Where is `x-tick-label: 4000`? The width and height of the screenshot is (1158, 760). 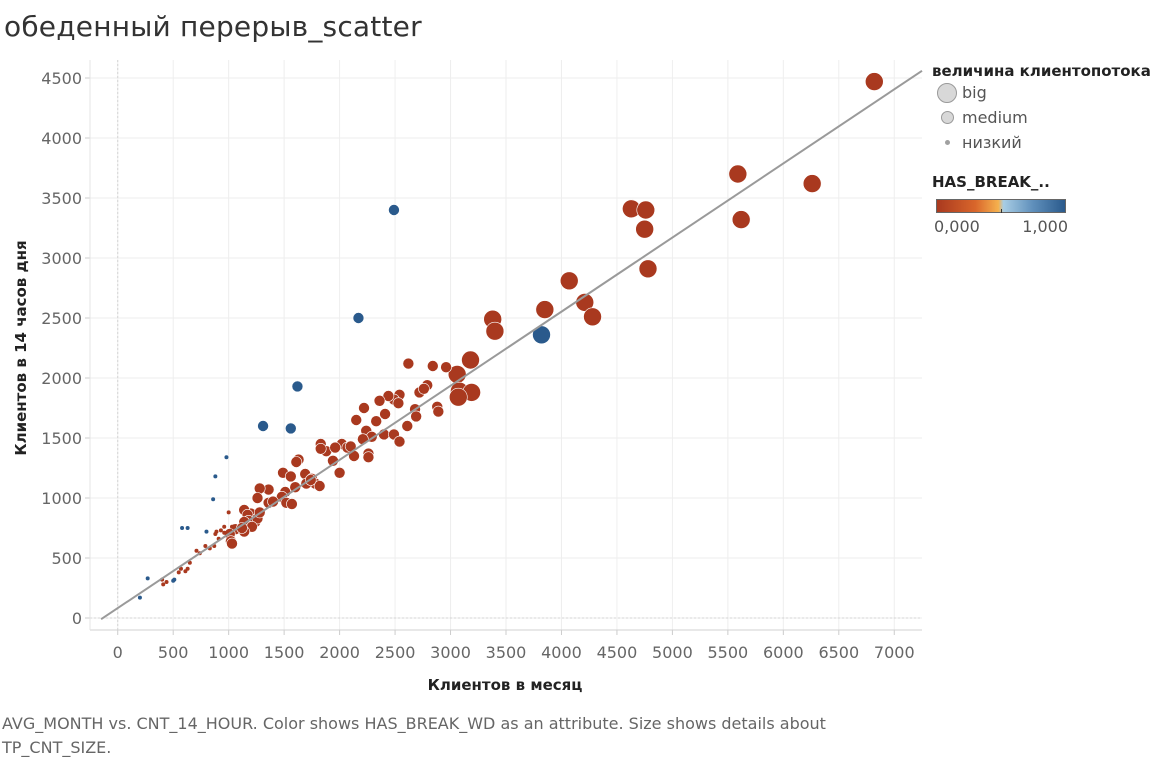
x-tick-label: 4000 is located at coordinates (561, 652).